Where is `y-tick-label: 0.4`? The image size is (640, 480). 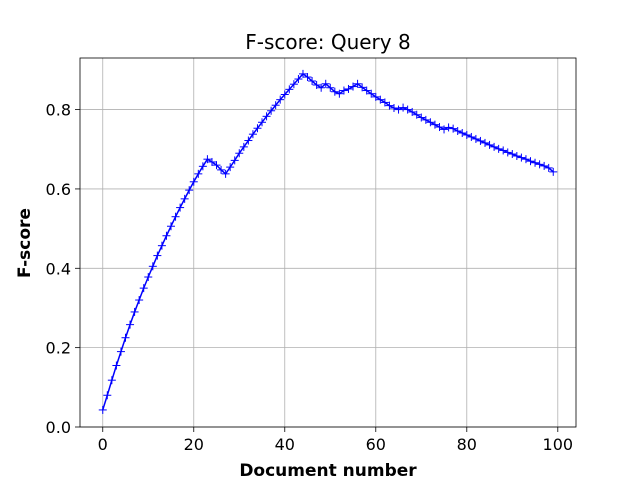
y-tick-label: 0.4 is located at coordinates (58, 268).